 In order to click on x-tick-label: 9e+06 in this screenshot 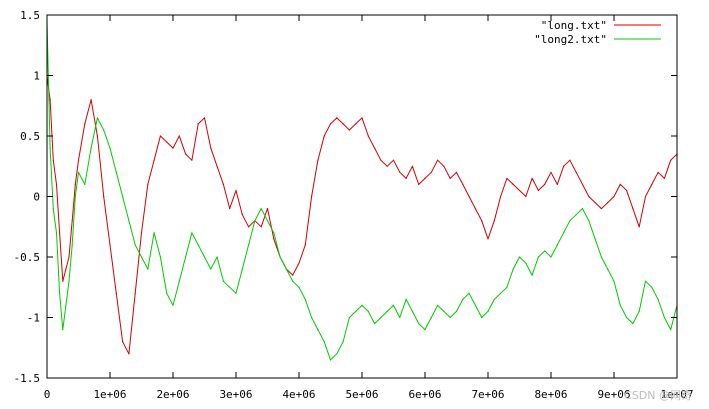, I will do `click(613, 394)`.